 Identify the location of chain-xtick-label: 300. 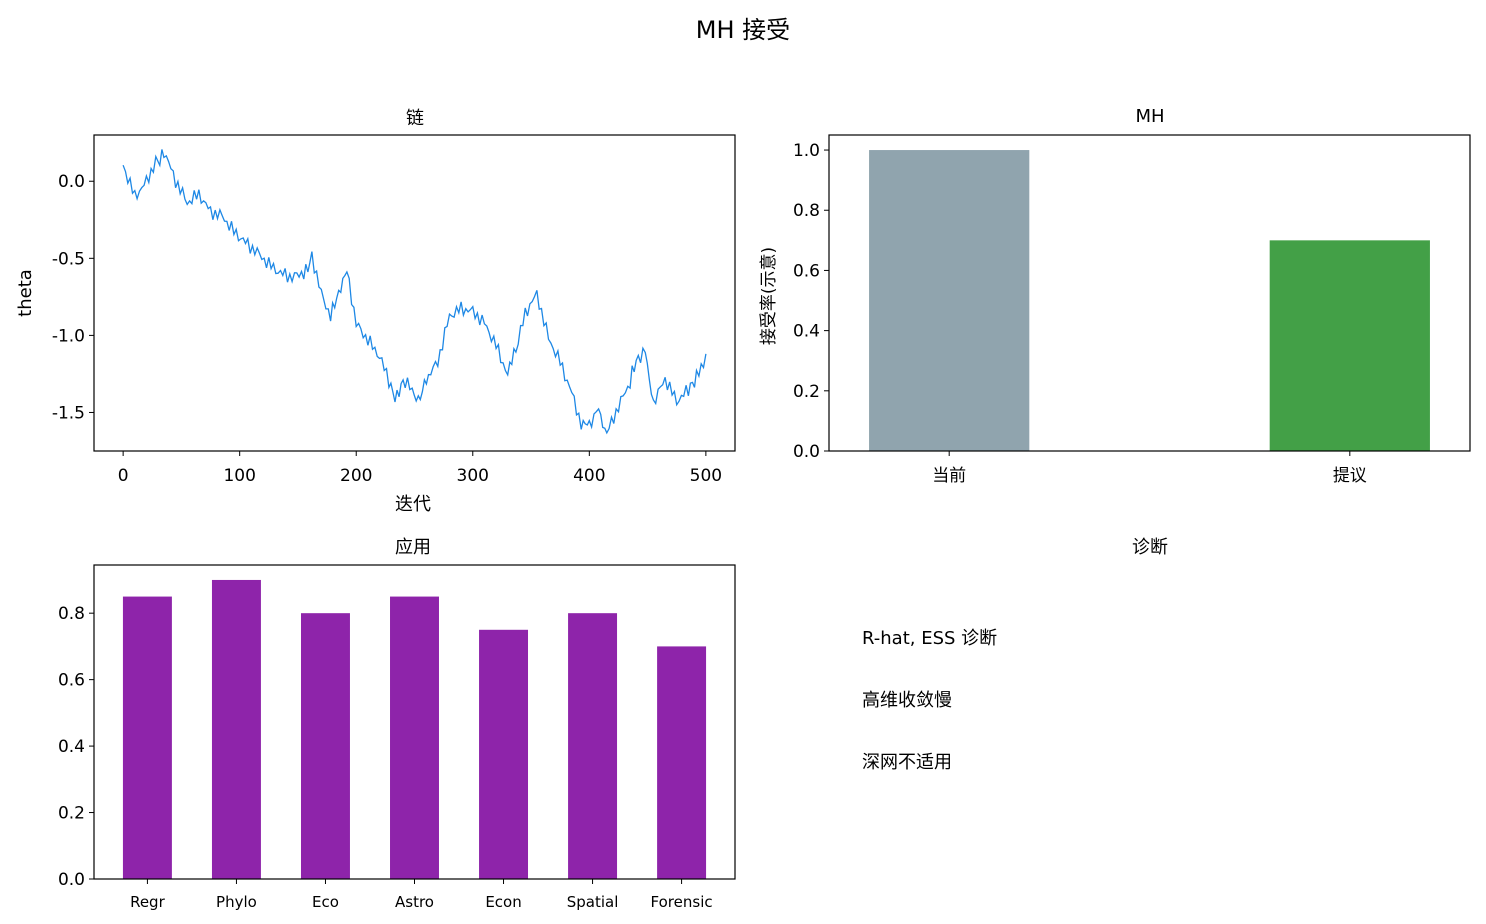
(473, 476).